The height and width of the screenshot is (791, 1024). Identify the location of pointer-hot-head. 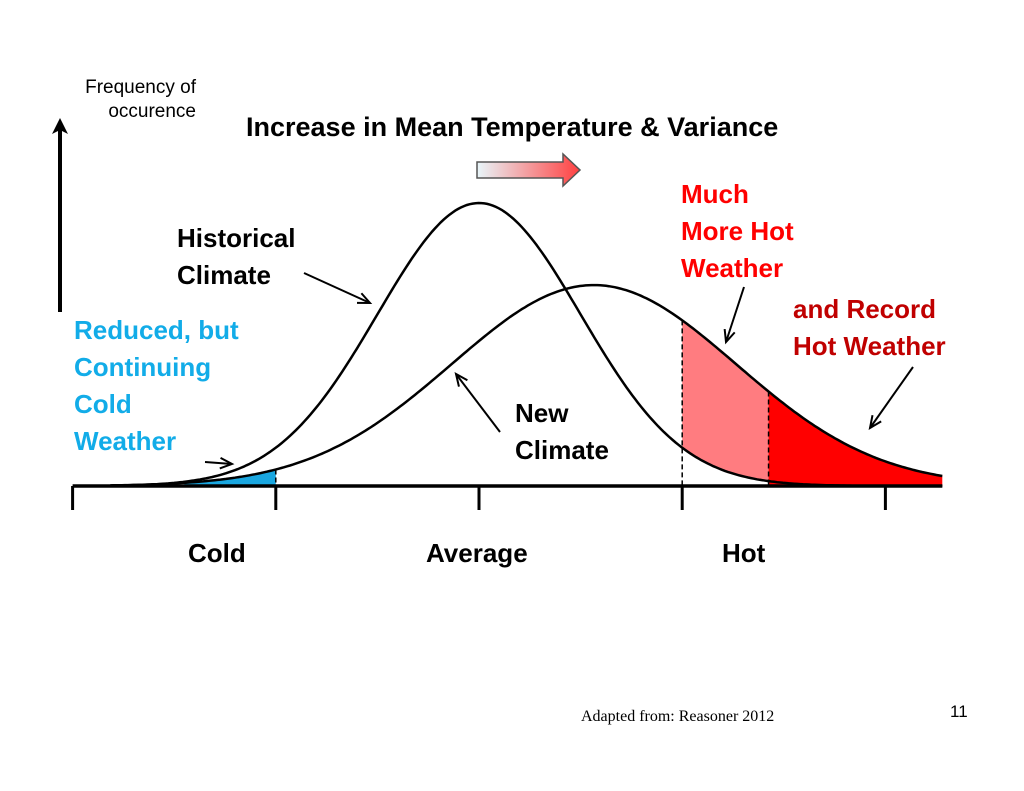
(729, 336).